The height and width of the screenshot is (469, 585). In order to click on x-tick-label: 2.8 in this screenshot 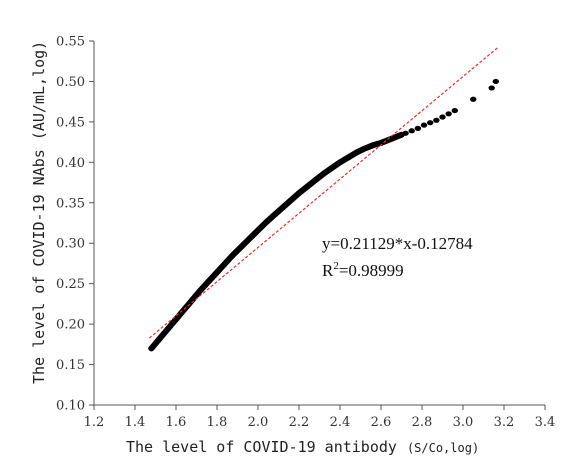, I will do `click(422, 422)`.